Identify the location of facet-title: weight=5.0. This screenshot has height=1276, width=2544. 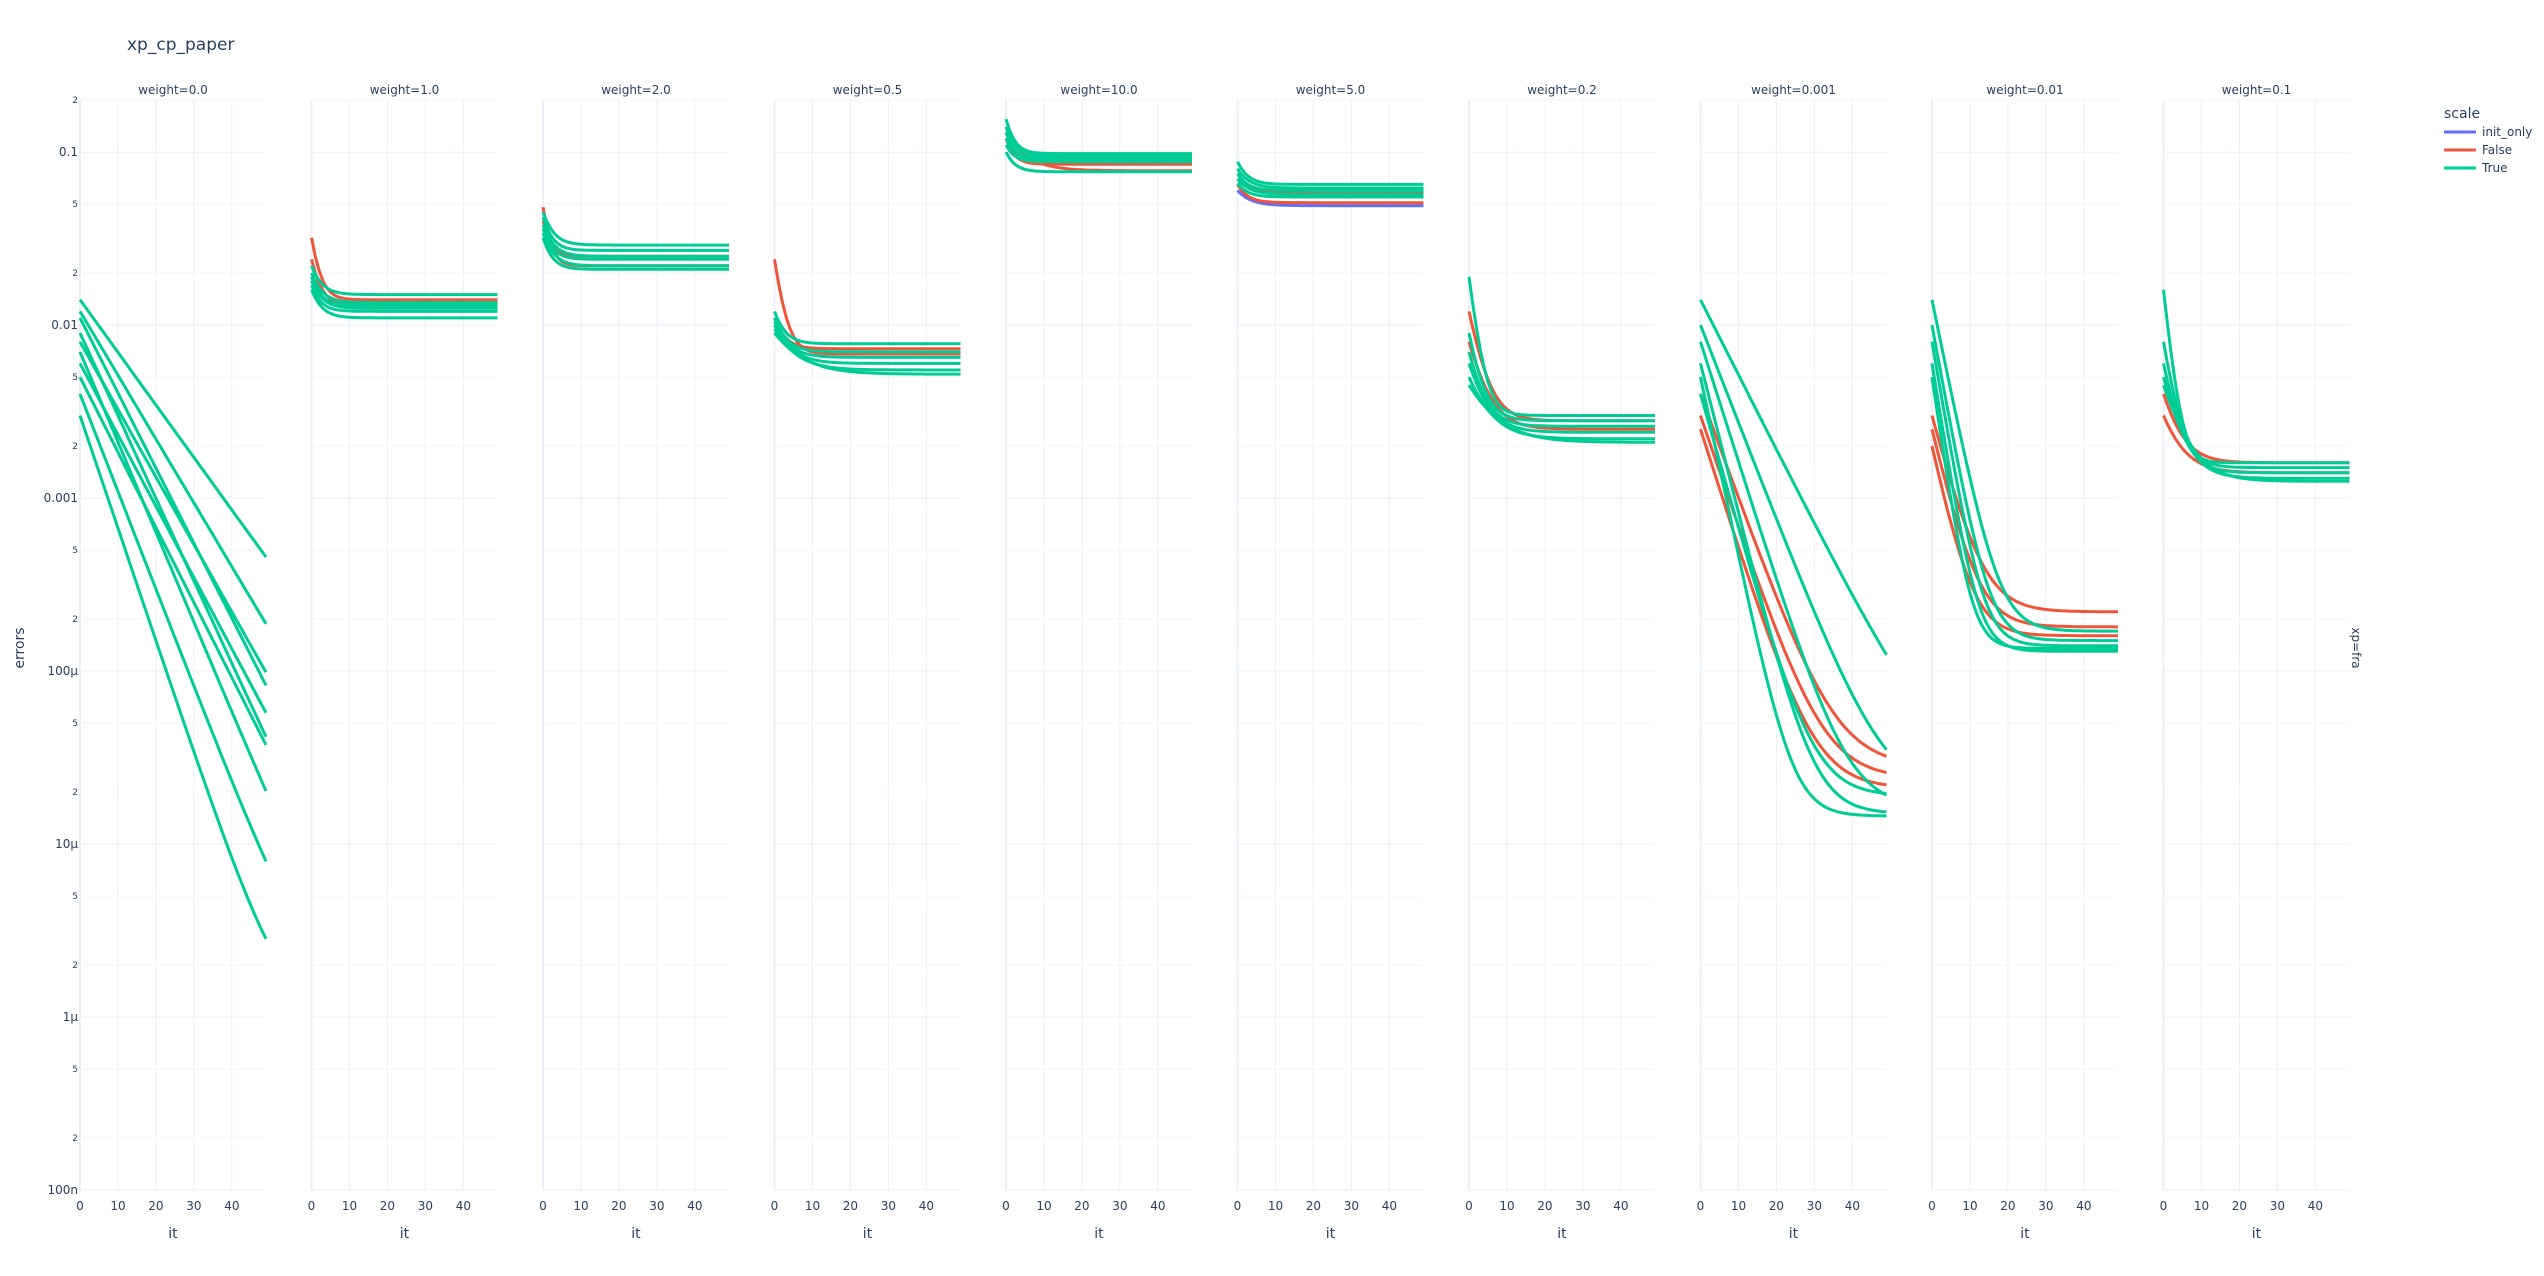
(1331, 90).